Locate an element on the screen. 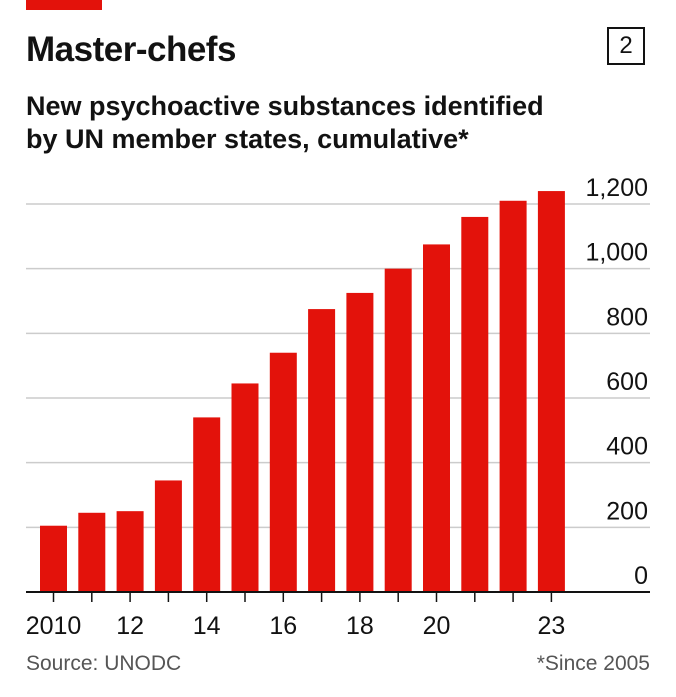 The width and height of the screenshot is (676, 697). bar-2013 is located at coordinates (168, 536).